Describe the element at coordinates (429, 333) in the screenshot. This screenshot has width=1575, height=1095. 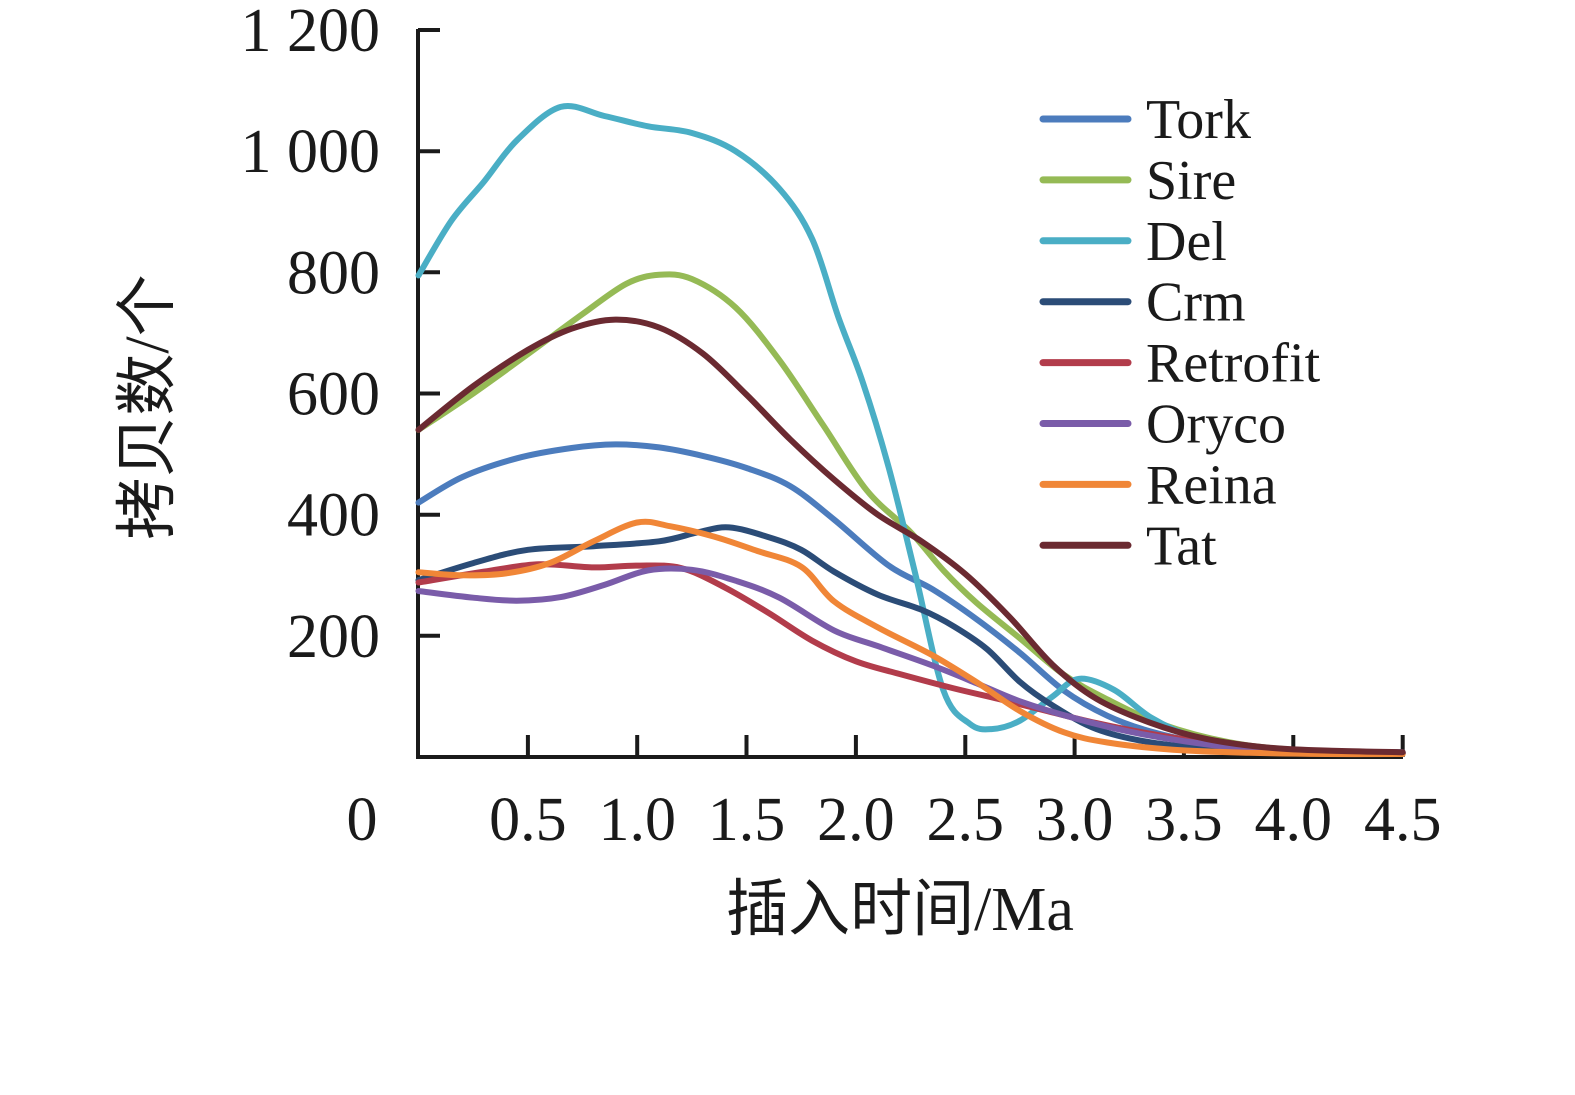
I see `y-ticks` at that location.